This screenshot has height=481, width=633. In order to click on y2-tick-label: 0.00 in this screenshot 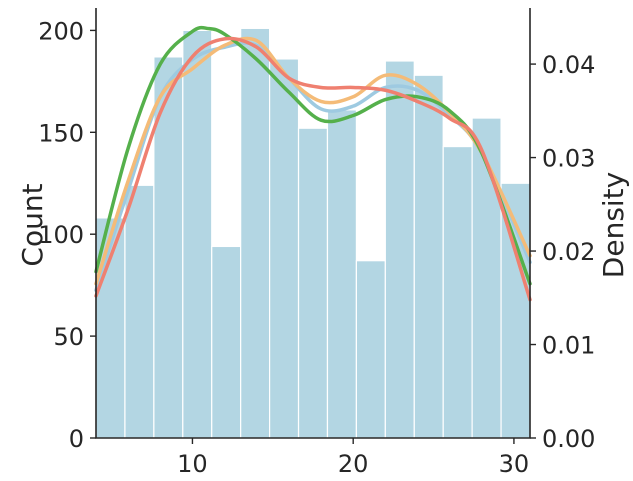, I will do `click(568, 439)`.